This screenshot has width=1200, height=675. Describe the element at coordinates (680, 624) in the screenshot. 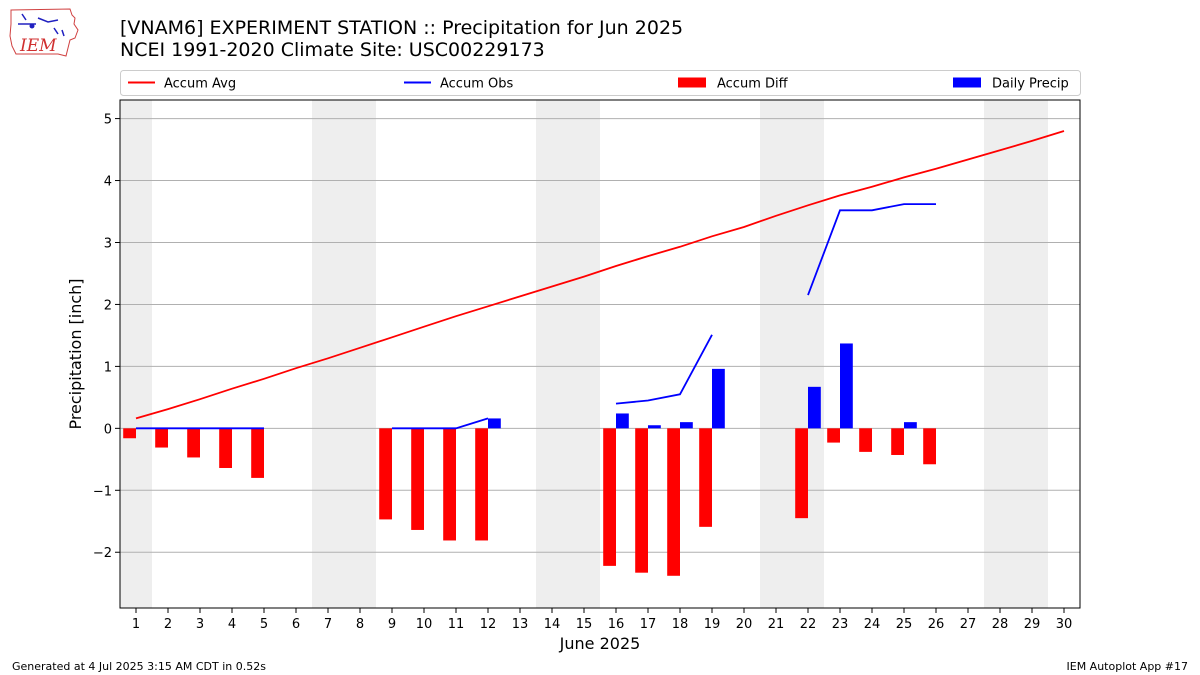

I see `x-tick-label: 18` at that location.